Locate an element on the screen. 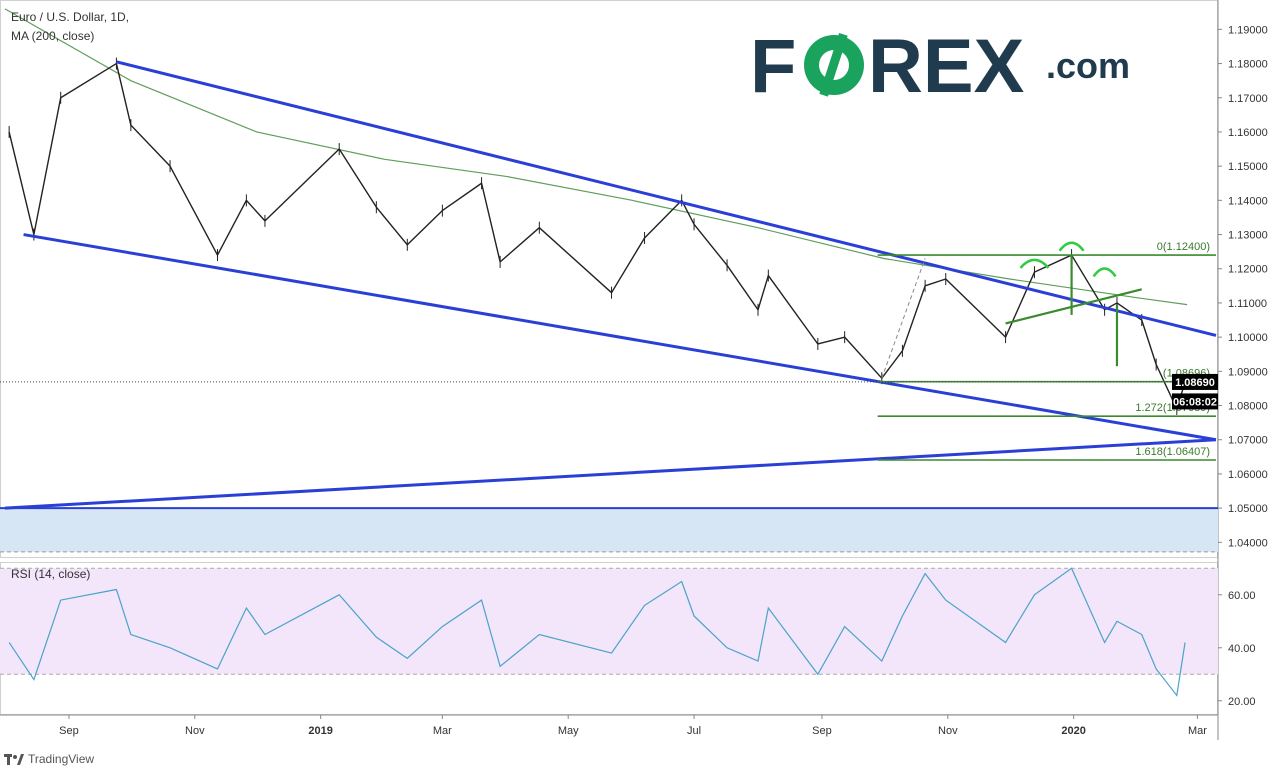 The image size is (1286, 784). tradingview-label: TradingView is located at coordinates (61, 759).